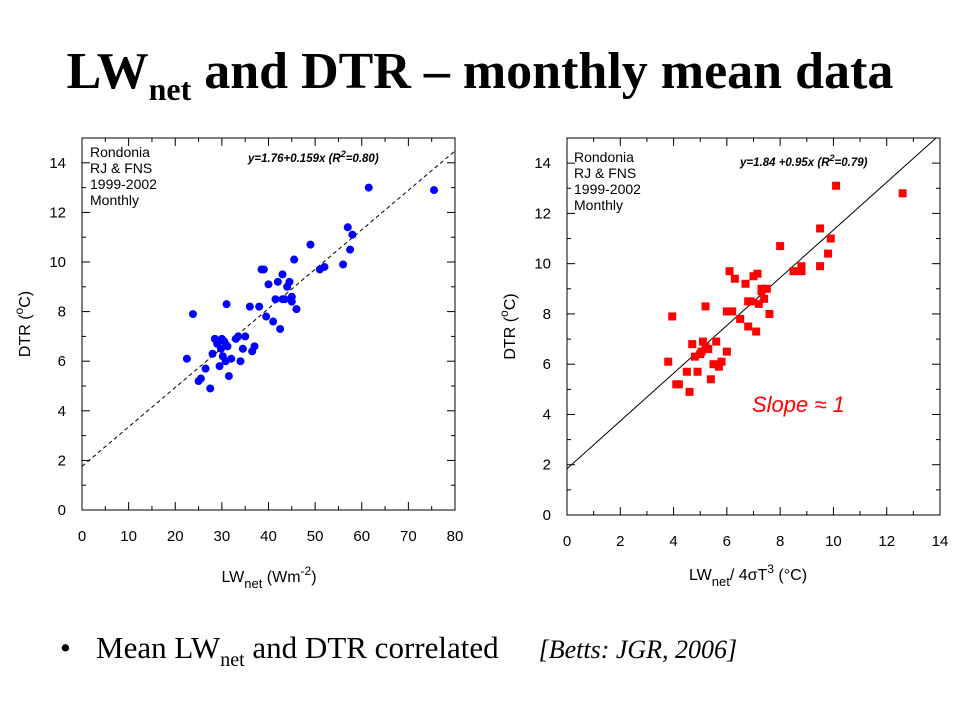  Describe the element at coordinates (408, 536) in the screenshot. I see `x-tick-label: 70` at that location.